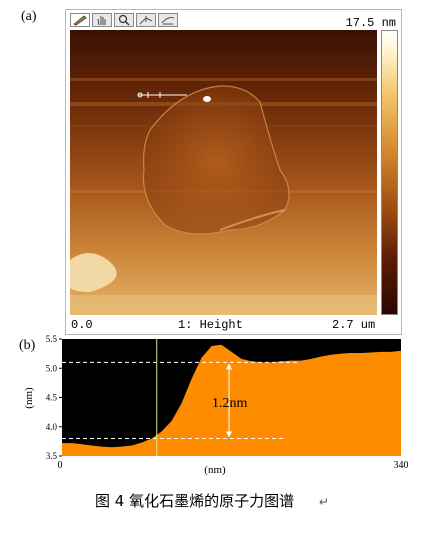 The image size is (424, 537). Describe the element at coordinates (215, 470) in the screenshot. I see `x-axis-label: (nm)` at that location.